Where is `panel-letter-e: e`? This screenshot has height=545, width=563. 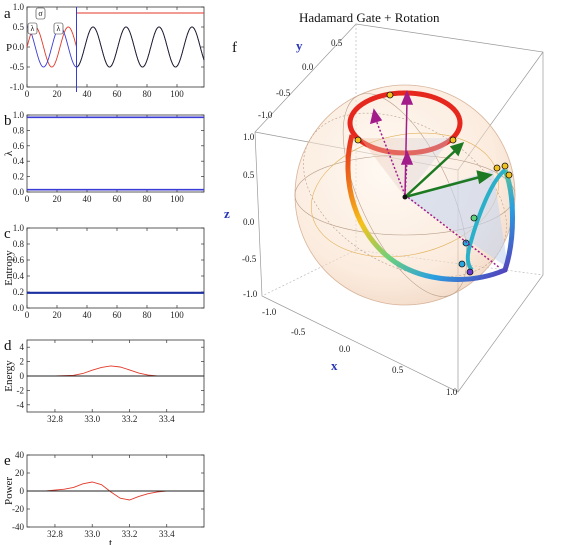 panel-letter-e: e is located at coordinates (7, 461).